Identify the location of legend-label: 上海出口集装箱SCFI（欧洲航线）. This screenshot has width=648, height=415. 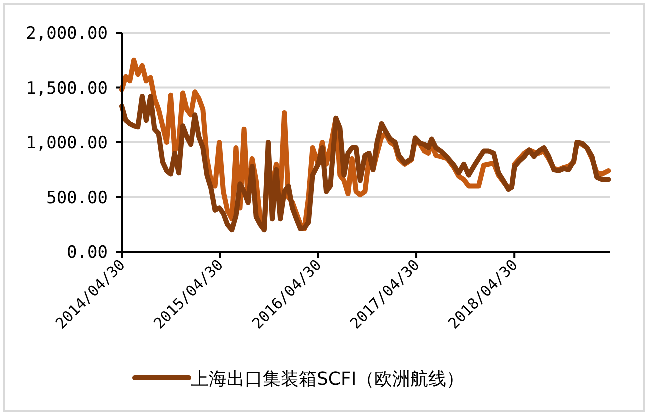
(328, 379).